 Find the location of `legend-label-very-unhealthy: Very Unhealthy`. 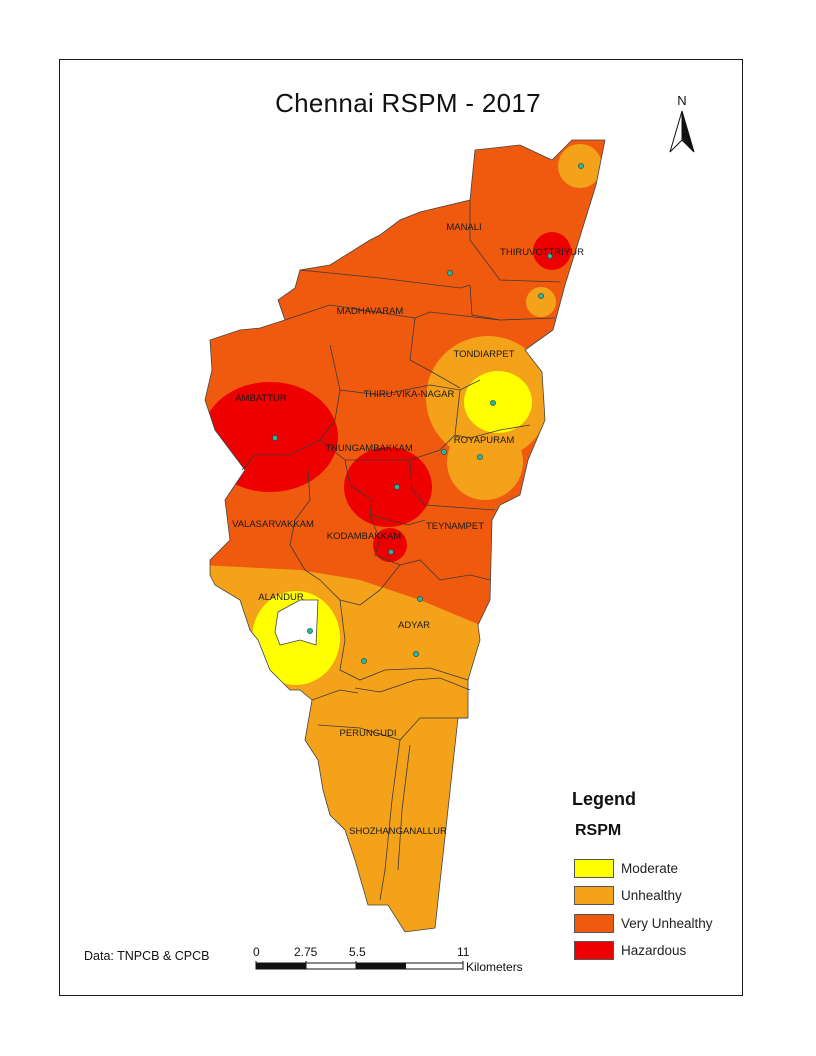

legend-label-very-unhealthy: Very Unhealthy is located at coordinates (667, 923).